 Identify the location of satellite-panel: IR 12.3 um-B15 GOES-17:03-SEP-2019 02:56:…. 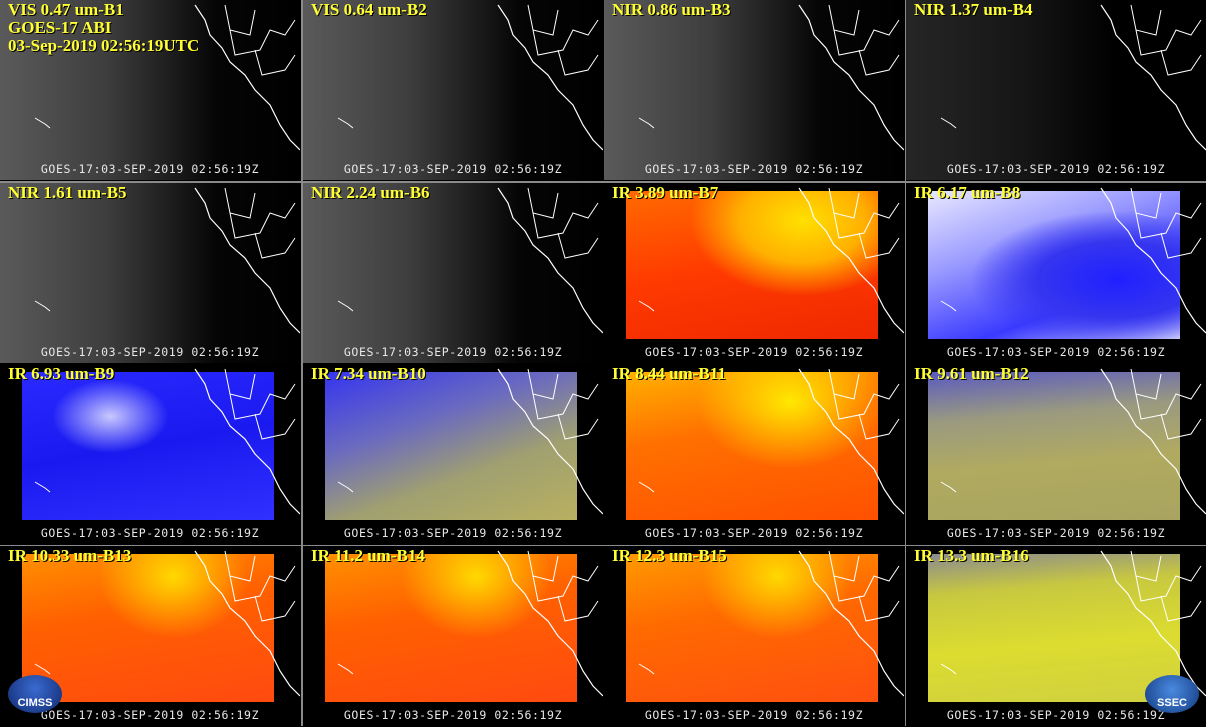
(754, 636).